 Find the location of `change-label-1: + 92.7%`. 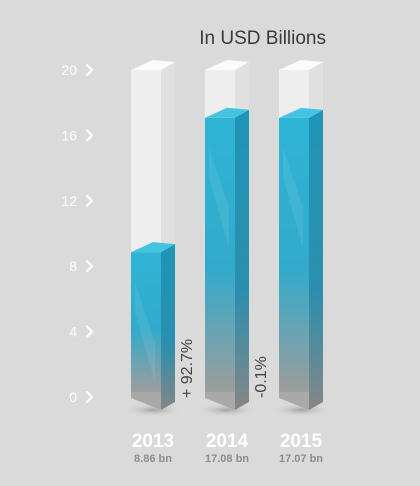

change-label-1: + 92.7% is located at coordinates (187, 368).